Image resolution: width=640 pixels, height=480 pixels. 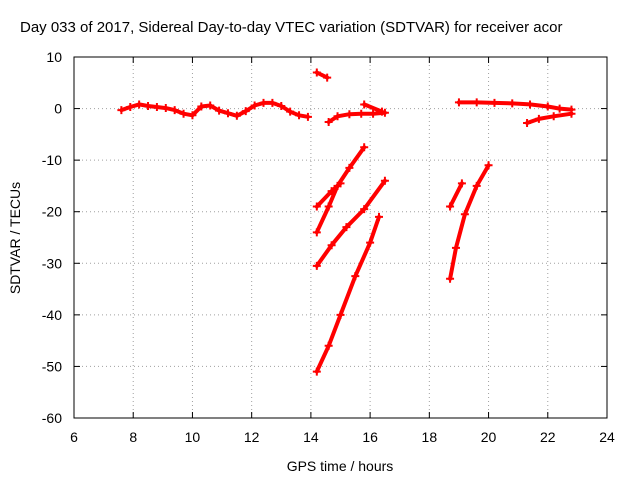 I want to click on y-tick-label: 10, so click(x=54, y=57).